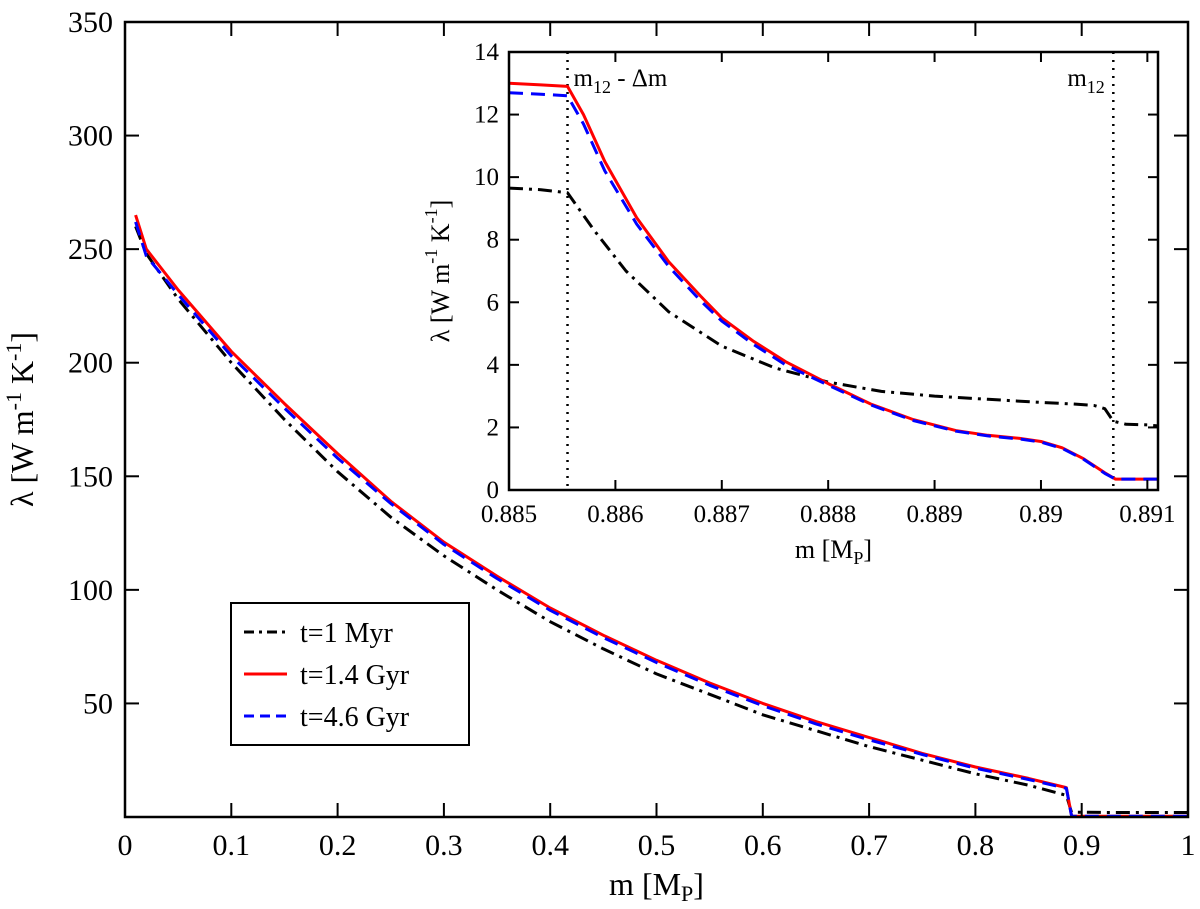 The width and height of the screenshot is (1200, 909). What do you see at coordinates (493, 240) in the screenshot?
I see `y-tick-label: 8` at bounding box center [493, 240].